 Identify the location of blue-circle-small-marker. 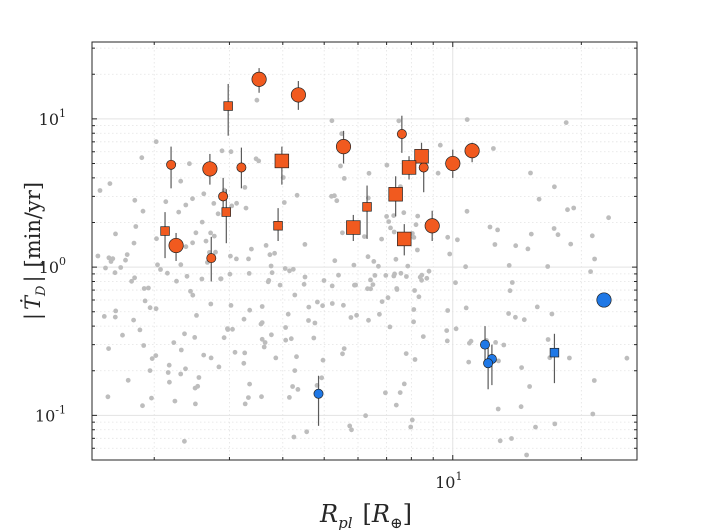
(485, 344).